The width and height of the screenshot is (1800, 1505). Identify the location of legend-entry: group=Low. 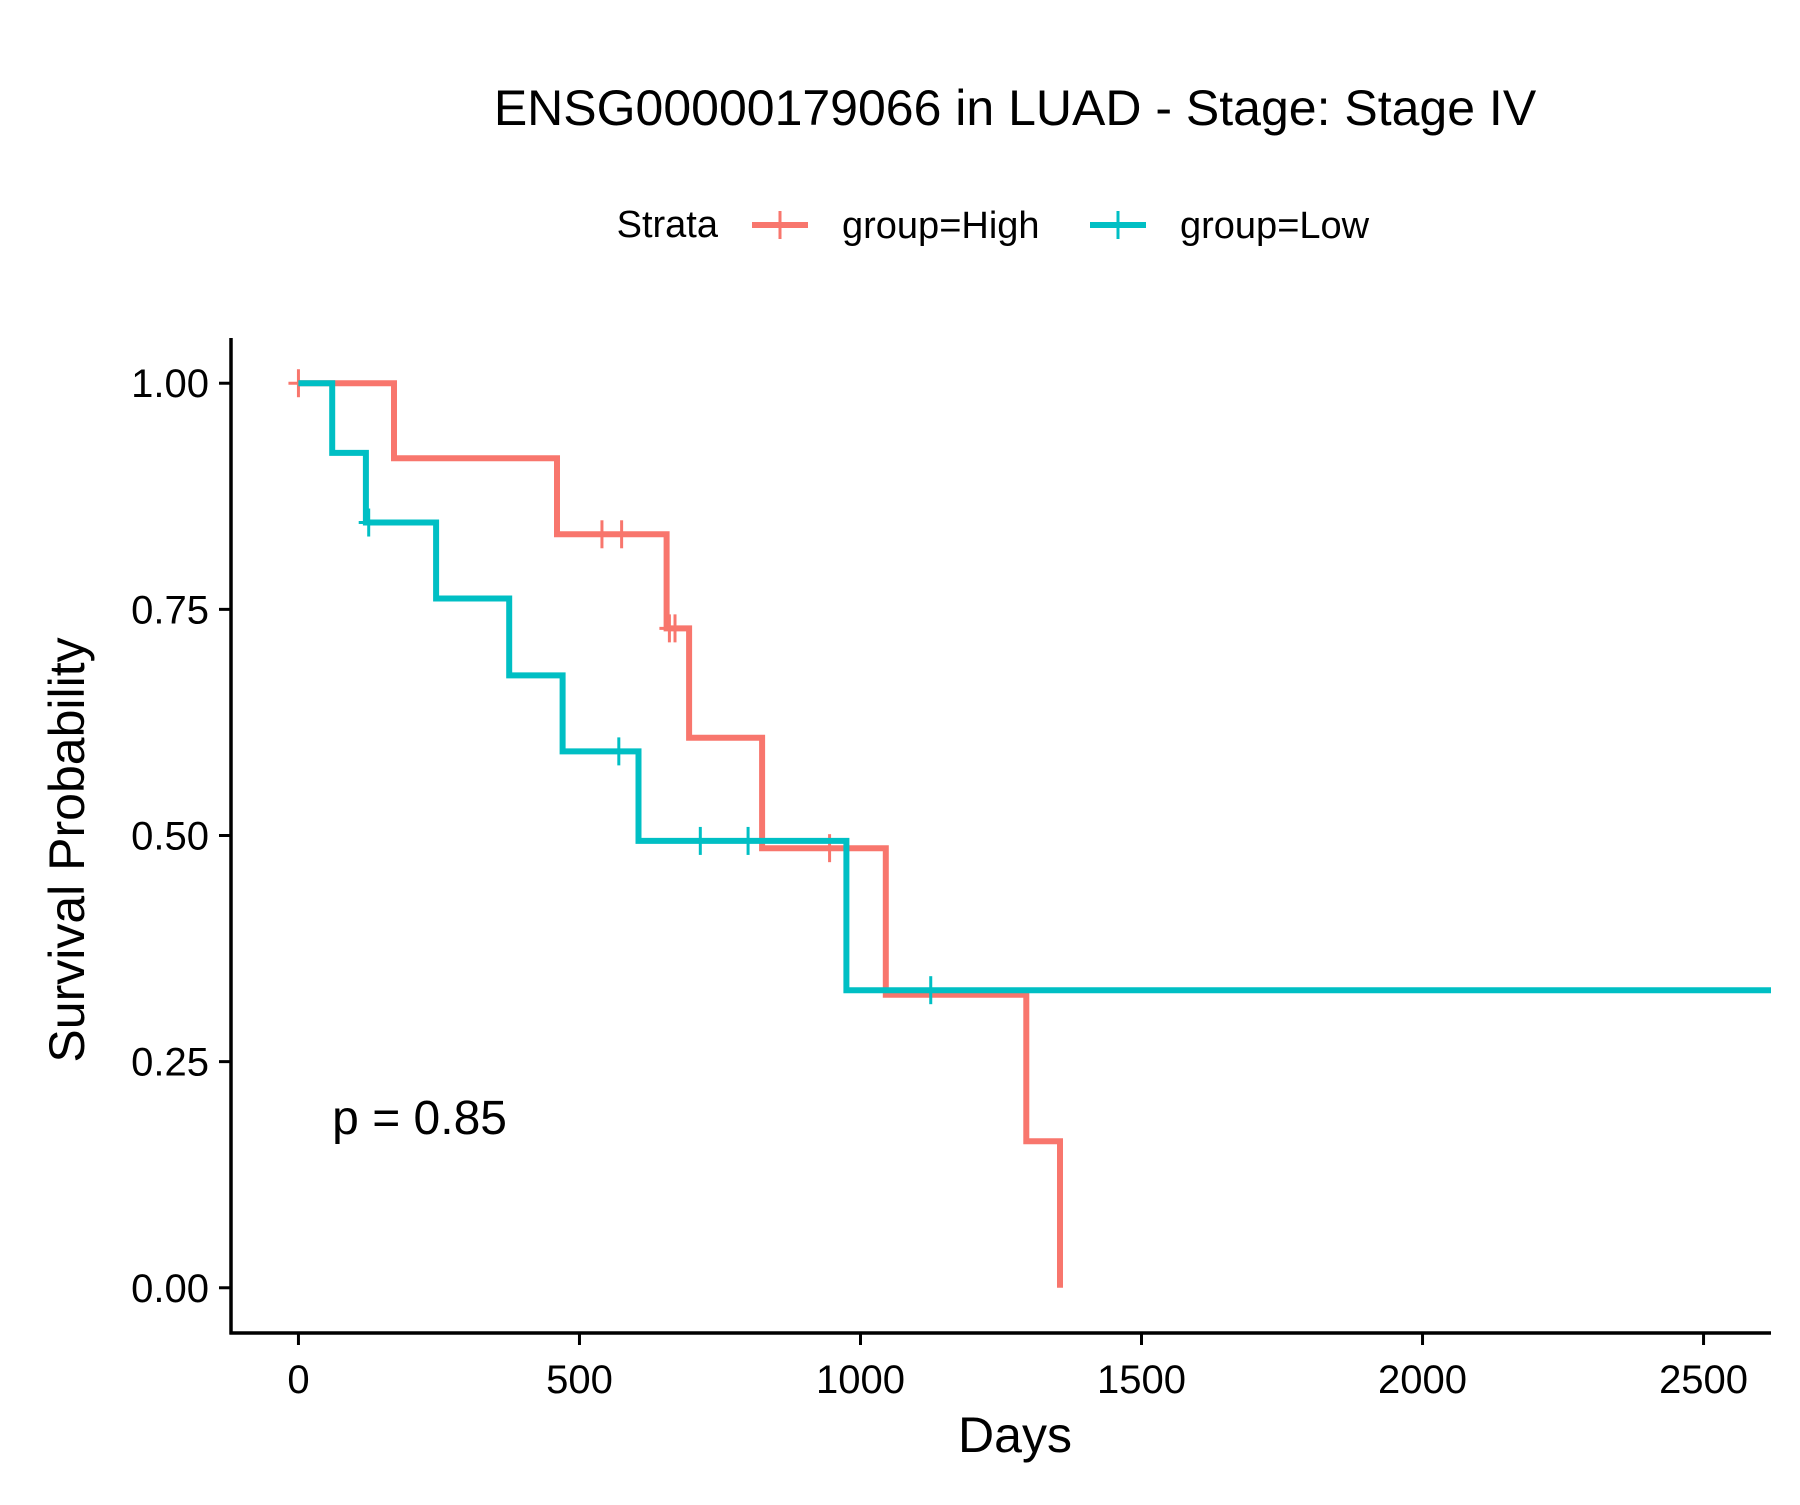
(1230, 226).